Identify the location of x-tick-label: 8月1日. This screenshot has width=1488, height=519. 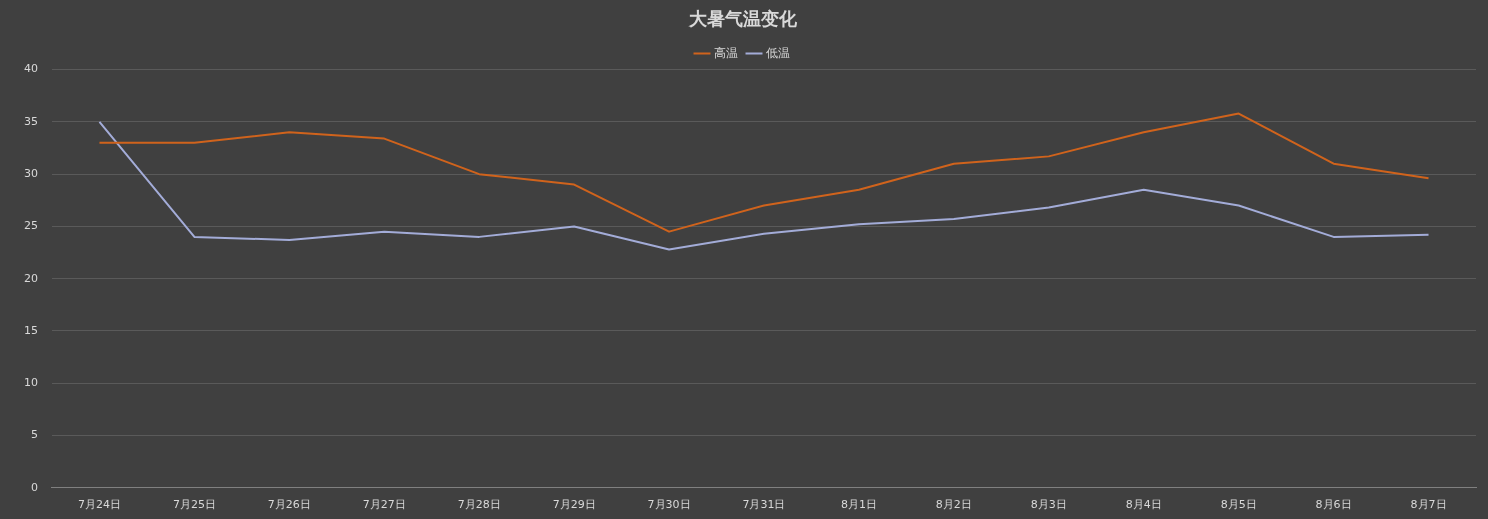
(858, 505).